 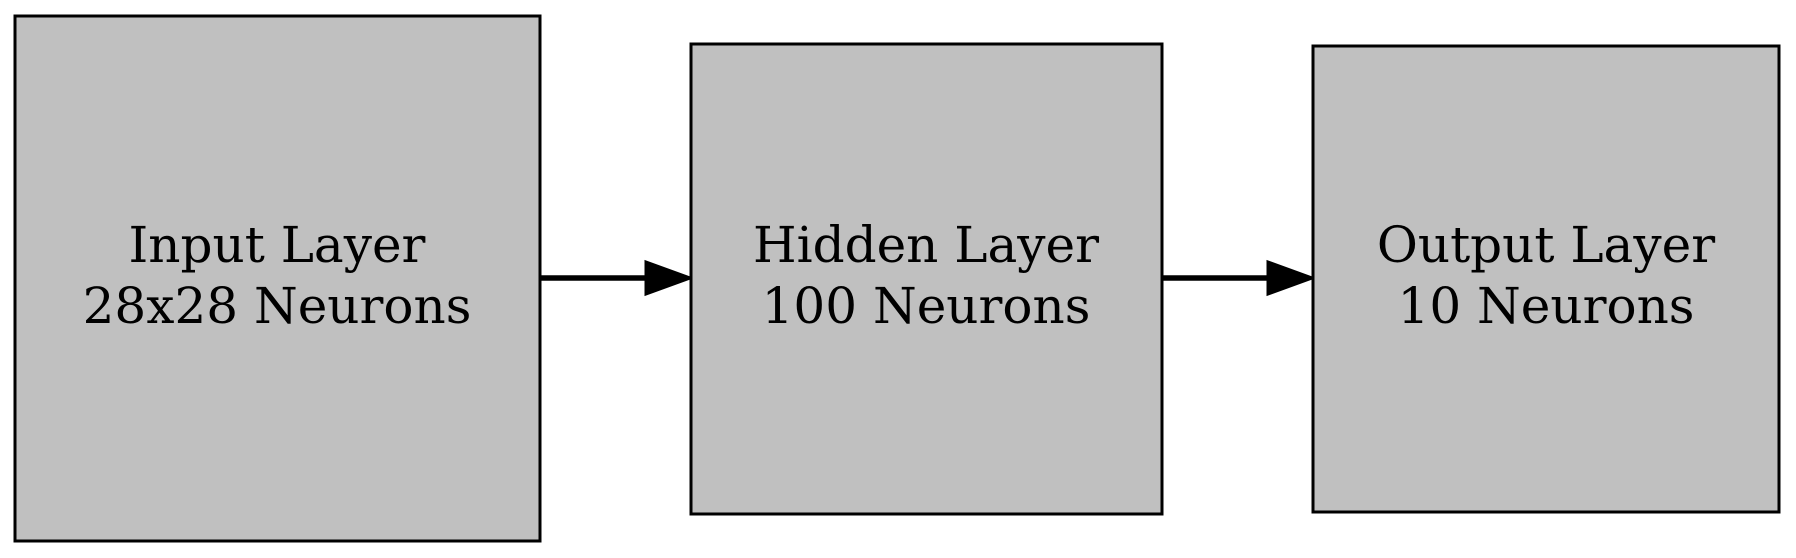 I want to click on node-input-subtitle: 28x28 Neurons, so click(x=277, y=306).